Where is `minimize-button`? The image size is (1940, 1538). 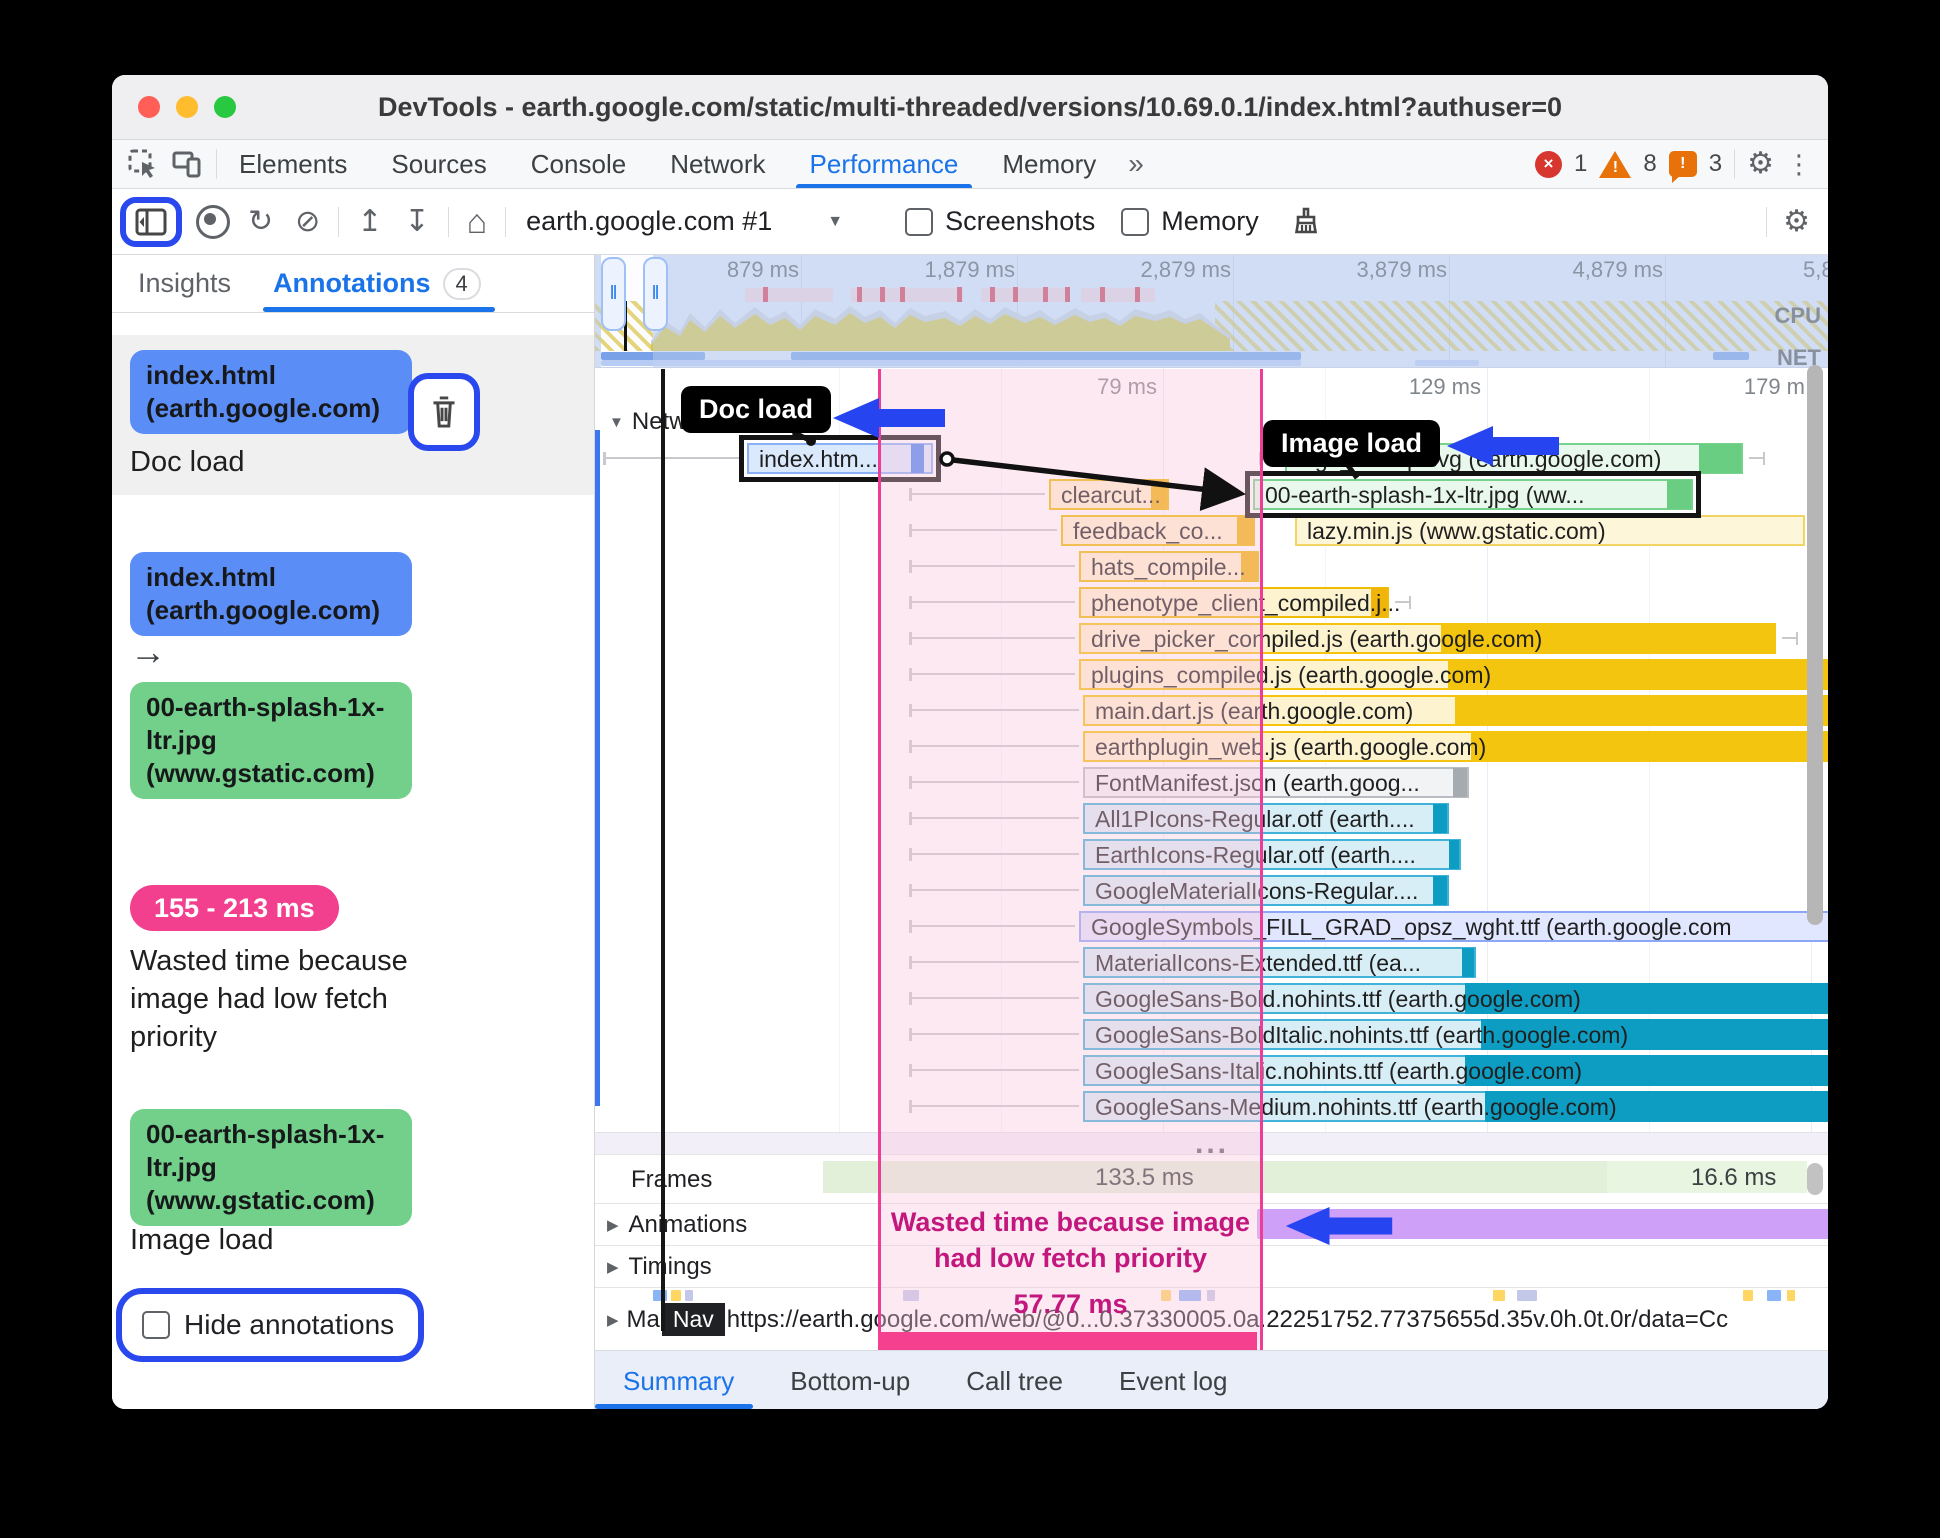 minimize-button is located at coordinates (187, 107).